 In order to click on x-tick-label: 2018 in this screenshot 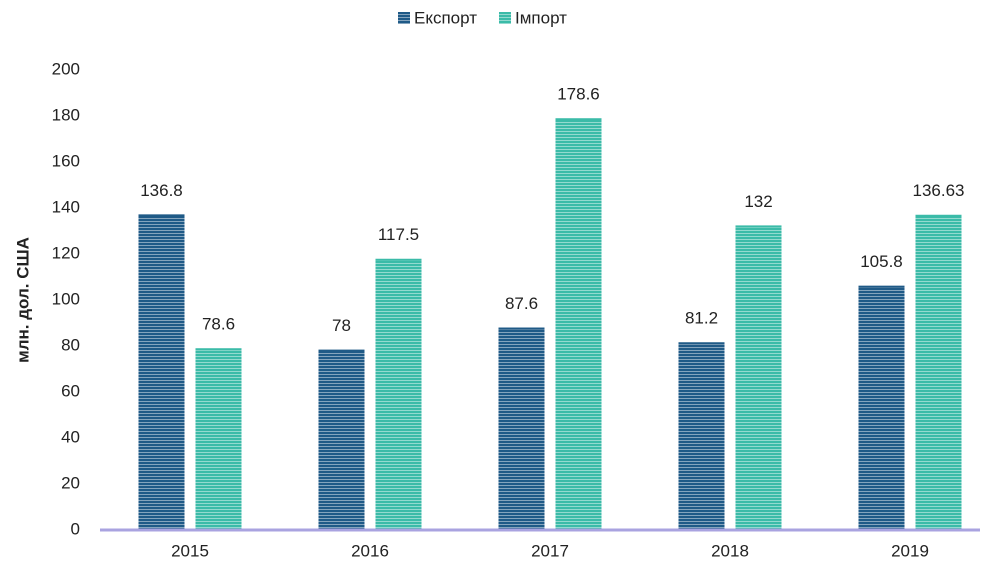, I will do `click(730, 550)`.